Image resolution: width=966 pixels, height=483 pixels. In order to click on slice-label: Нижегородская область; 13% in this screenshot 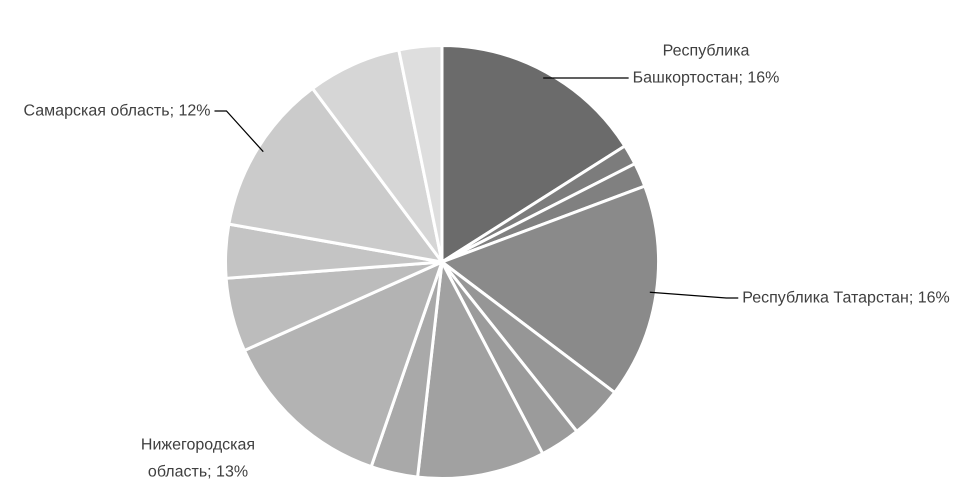, I will do `click(198, 458)`.